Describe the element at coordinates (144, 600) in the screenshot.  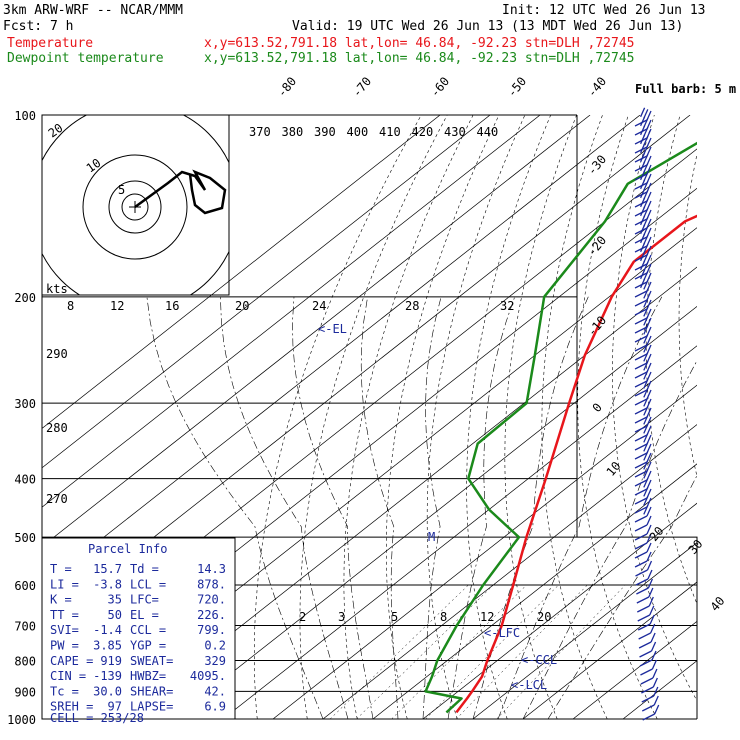
I see `parcel-key: LFC=` at that location.